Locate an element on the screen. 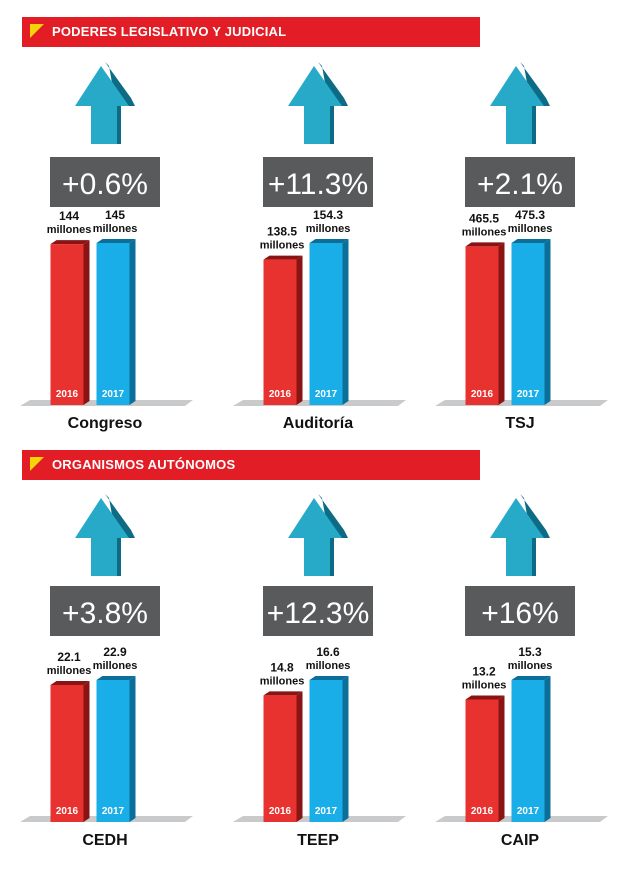  section-title: ORGANISMOS AUTÓNOMOS is located at coordinates (144, 464).